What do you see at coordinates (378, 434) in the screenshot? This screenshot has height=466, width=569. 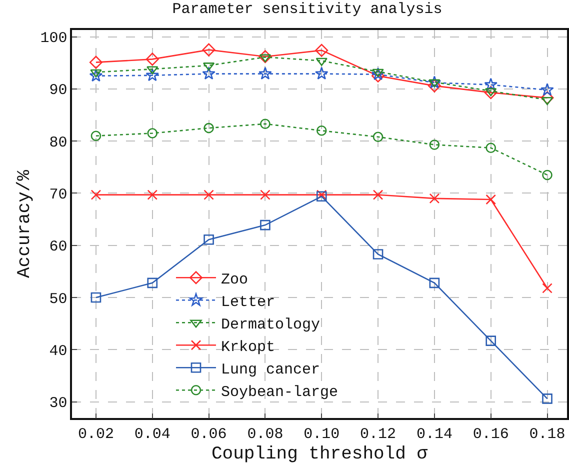 I see `x-tick-label: 0.12` at bounding box center [378, 434].